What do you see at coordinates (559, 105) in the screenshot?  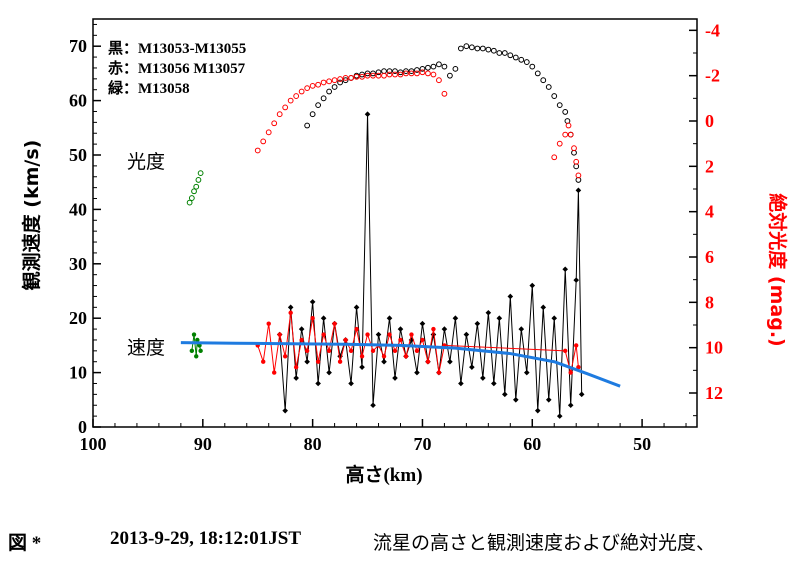 I see `data-point-s0-p46` at bounding box center [559, 105].